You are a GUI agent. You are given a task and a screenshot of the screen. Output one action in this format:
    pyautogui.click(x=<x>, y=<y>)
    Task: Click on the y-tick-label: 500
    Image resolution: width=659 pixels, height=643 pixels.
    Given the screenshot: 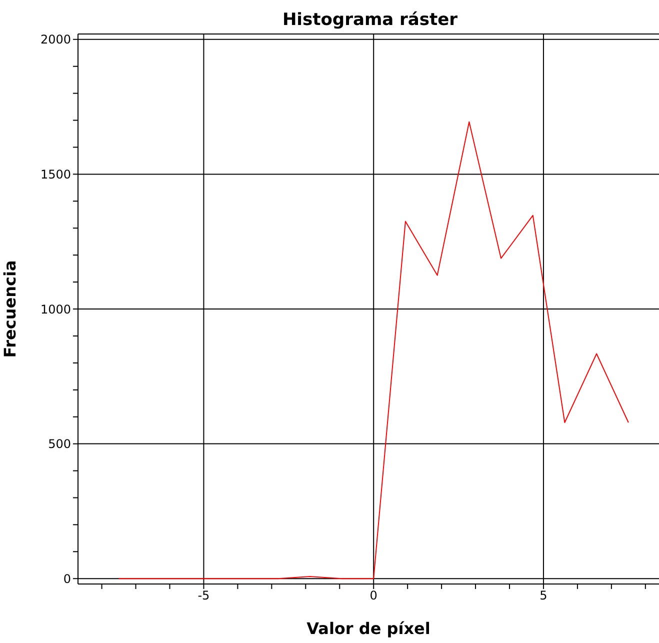 What is the action you would take?
    pyautogui.click(x=59, y=444)
    